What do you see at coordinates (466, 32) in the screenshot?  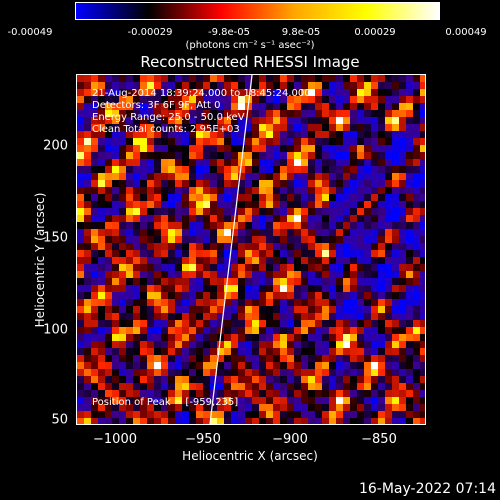 I see `colorbar-tick: 0.00049` at bounding box center [466, 32].